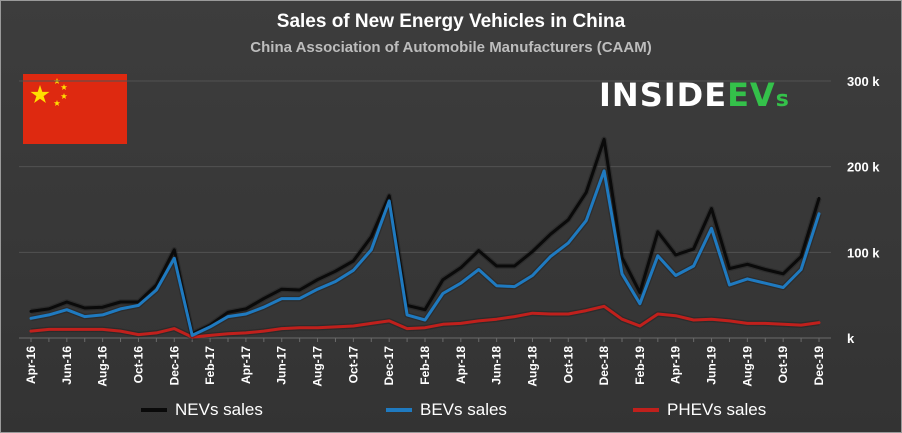 Image resolution: width=902 pixels, height=433 pixels. Describe the element at coordinates (219, 409) in the screenshot. I see `legend-label: NEVs sales` at that location.